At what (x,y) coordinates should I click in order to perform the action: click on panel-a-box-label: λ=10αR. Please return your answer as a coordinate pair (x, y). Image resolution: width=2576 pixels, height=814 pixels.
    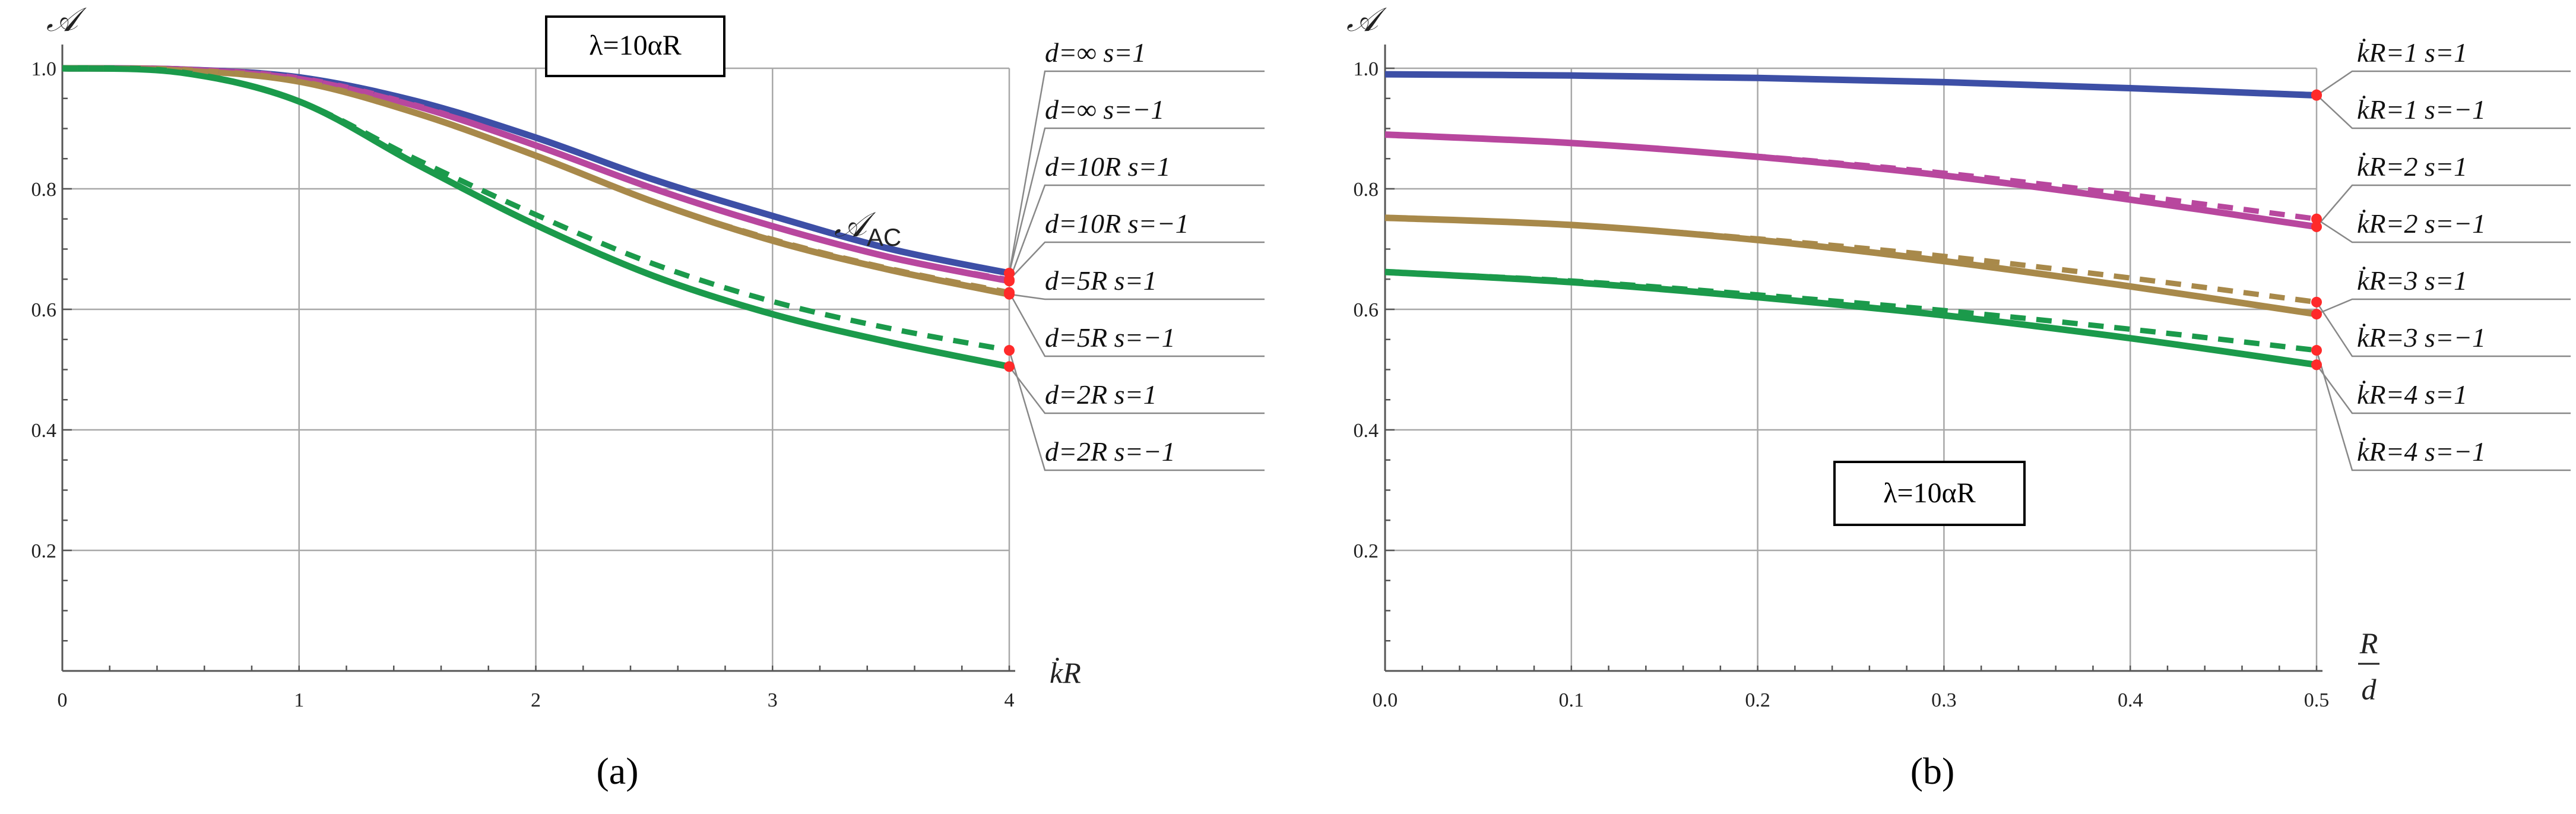
    Looking at the image, I should click on (635, 46).